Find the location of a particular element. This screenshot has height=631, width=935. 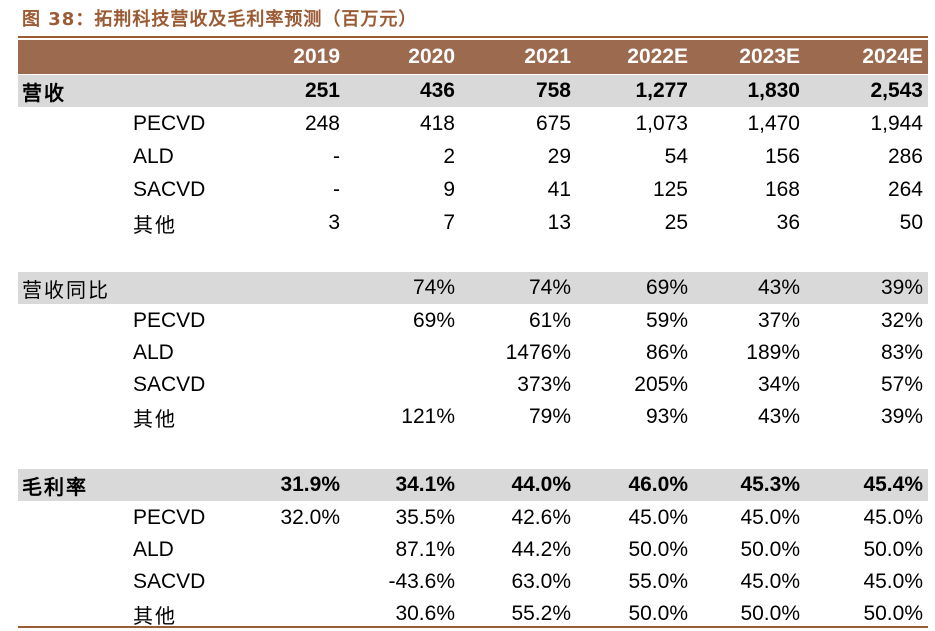

revenue-total-row: 营收 251 436 758 1,277 1,830 2,543 is located at coordinates (473, 91).